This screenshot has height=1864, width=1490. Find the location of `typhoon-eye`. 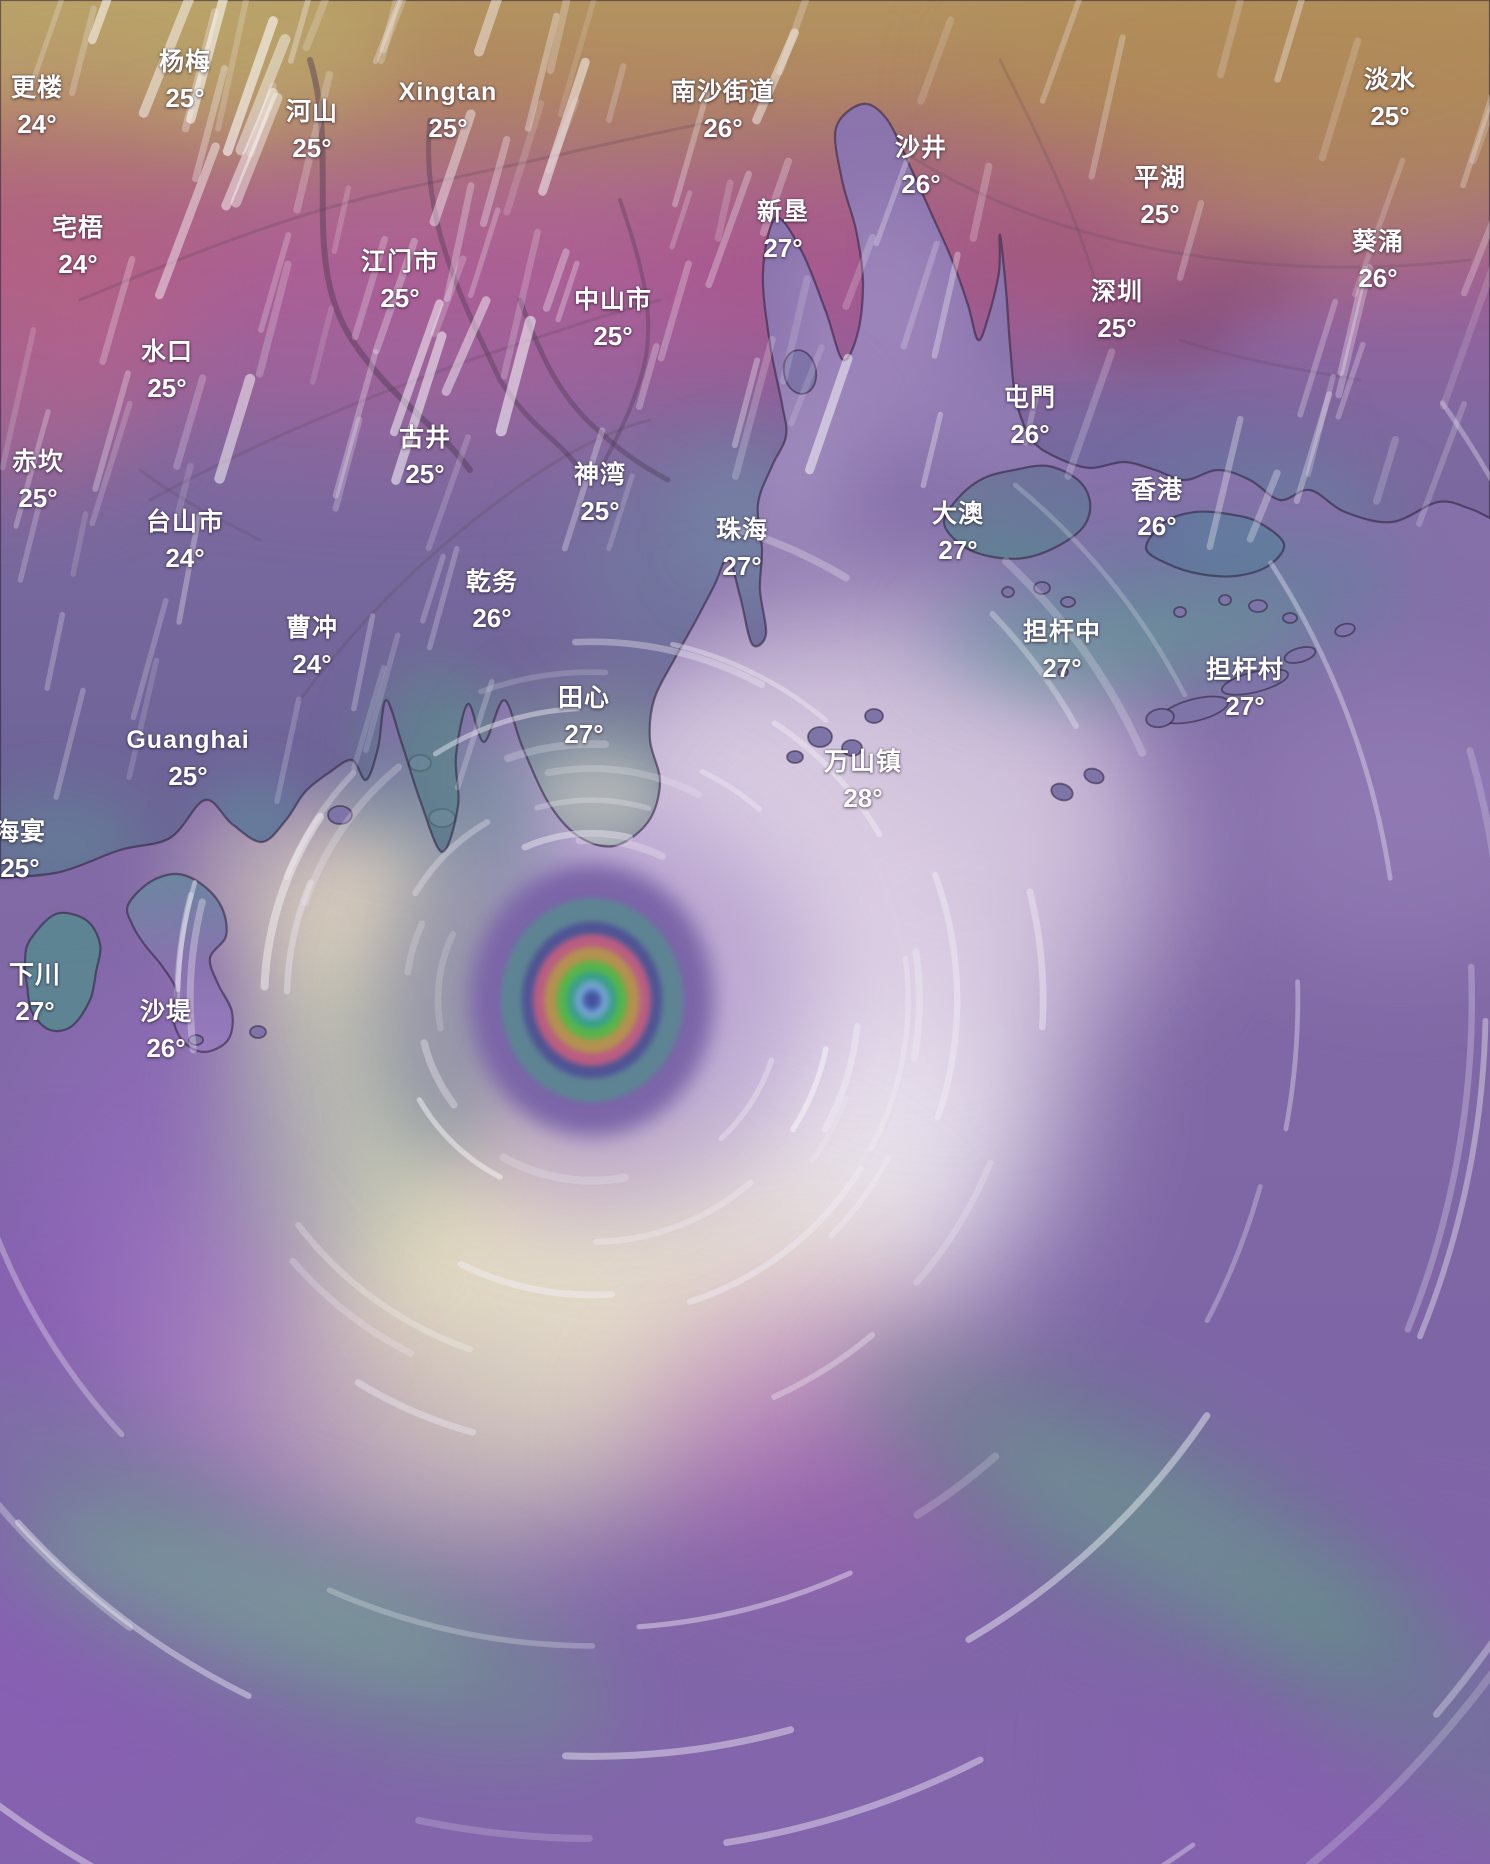

typhoon-eye is located at coordinates (592, 1000).